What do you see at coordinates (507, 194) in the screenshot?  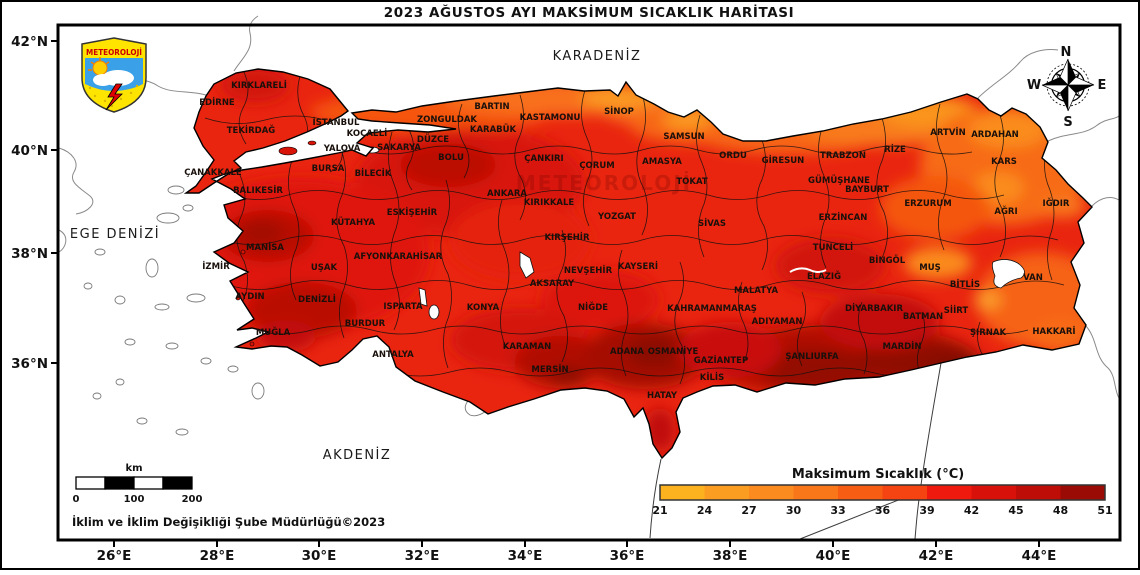 I see `province-label: ANKARA` at bounding box center [507, 194].